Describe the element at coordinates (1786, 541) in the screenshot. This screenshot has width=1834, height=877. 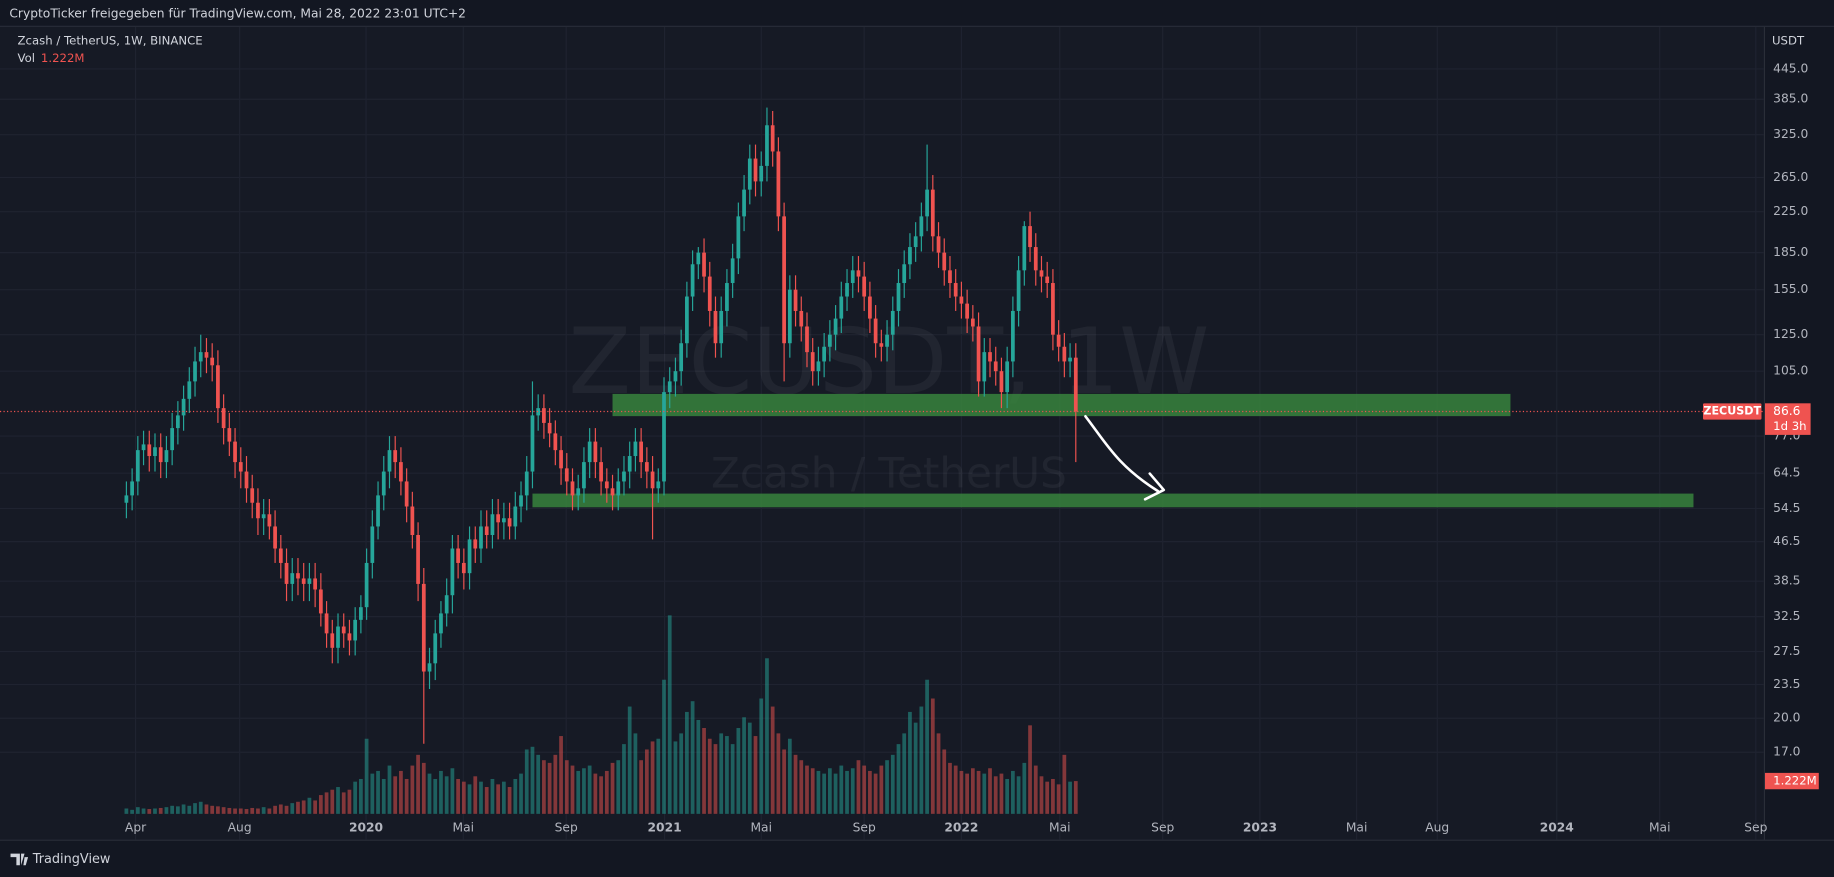
I see `y-tick-label: 46.5` at that location.